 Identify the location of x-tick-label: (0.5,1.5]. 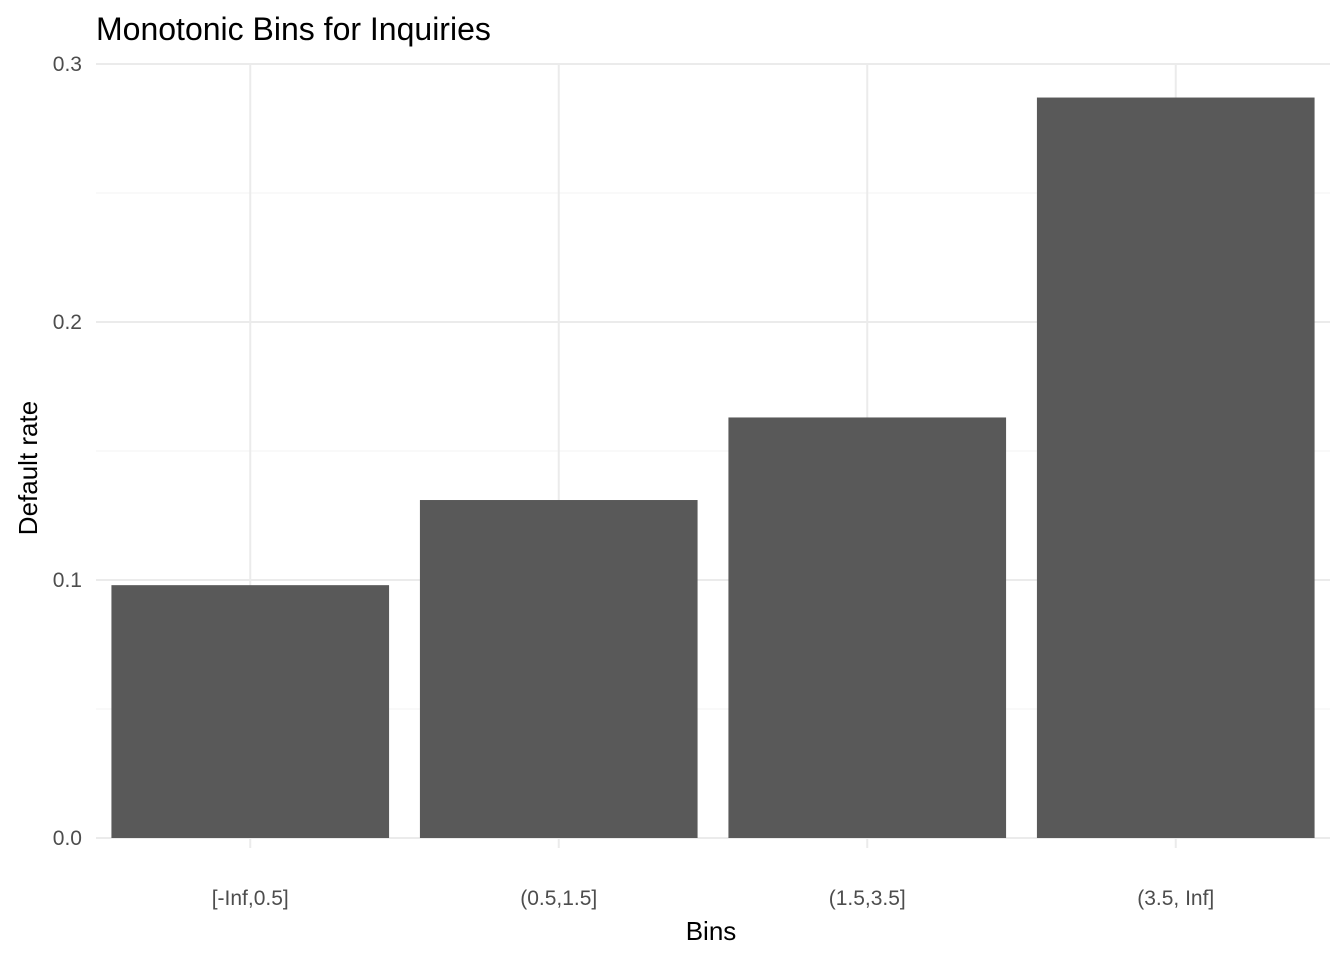
(558, 898).